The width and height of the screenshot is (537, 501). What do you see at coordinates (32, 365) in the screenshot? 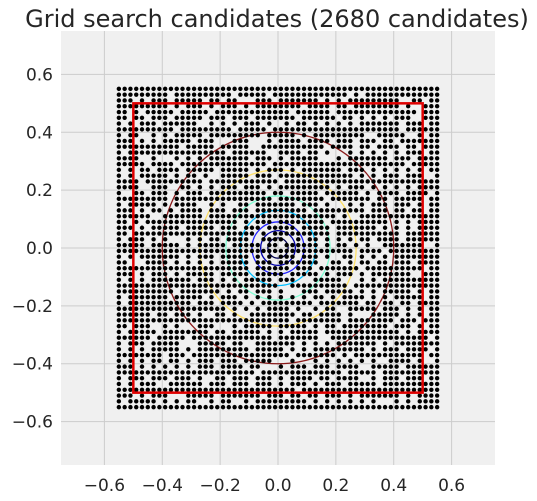
I see `y-tick-label: −0.4` at bounding box center [32, 365].